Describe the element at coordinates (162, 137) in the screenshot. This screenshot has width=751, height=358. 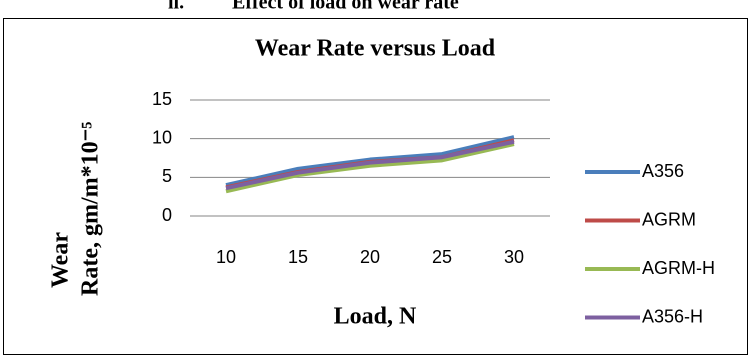
I see `y-tick-label: 10` at that location.